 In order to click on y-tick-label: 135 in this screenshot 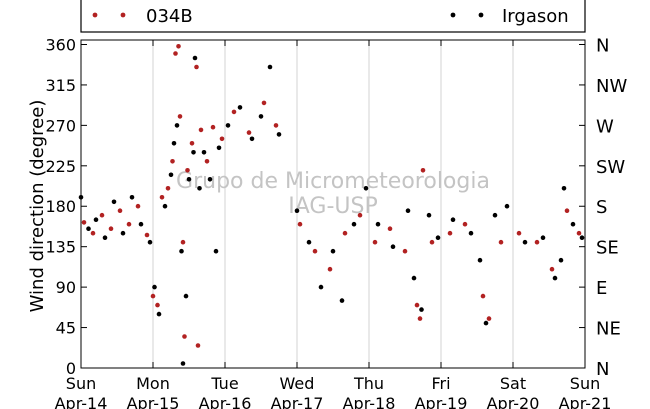, I will do `click(60, 247)`.